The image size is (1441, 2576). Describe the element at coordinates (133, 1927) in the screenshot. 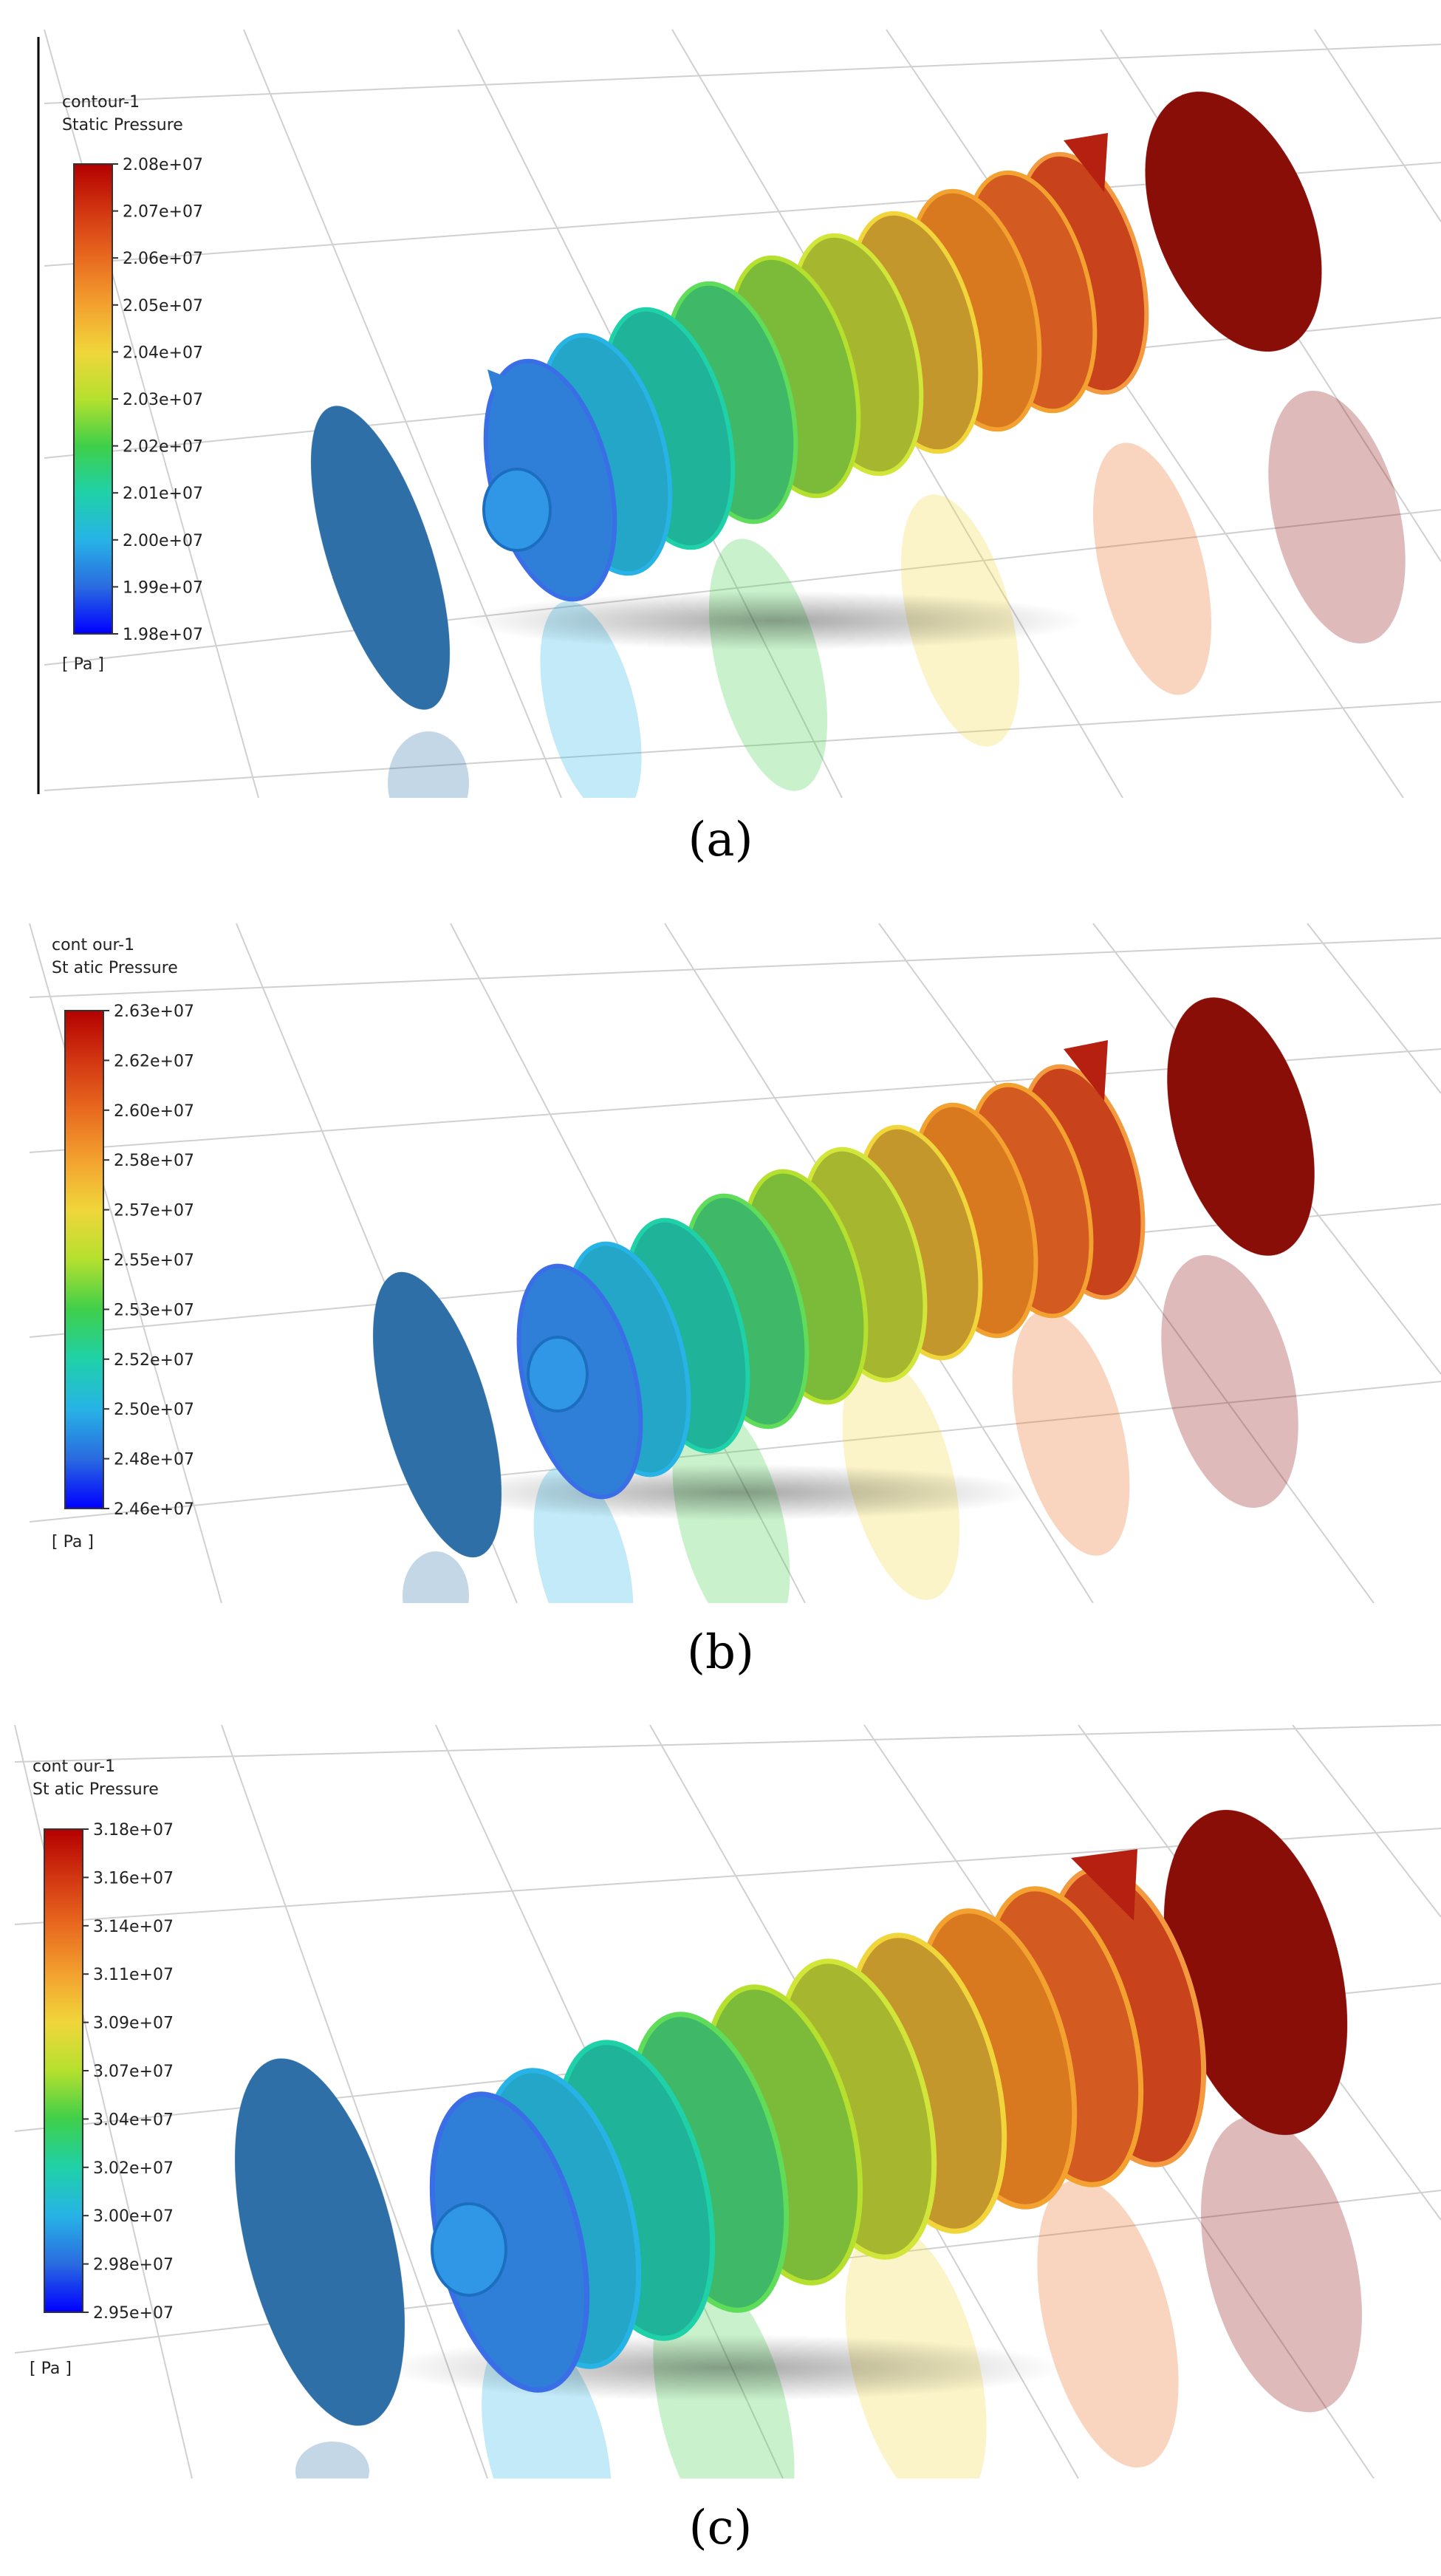

I see `colorbar-tick-label: 3.14e+07` at that location.